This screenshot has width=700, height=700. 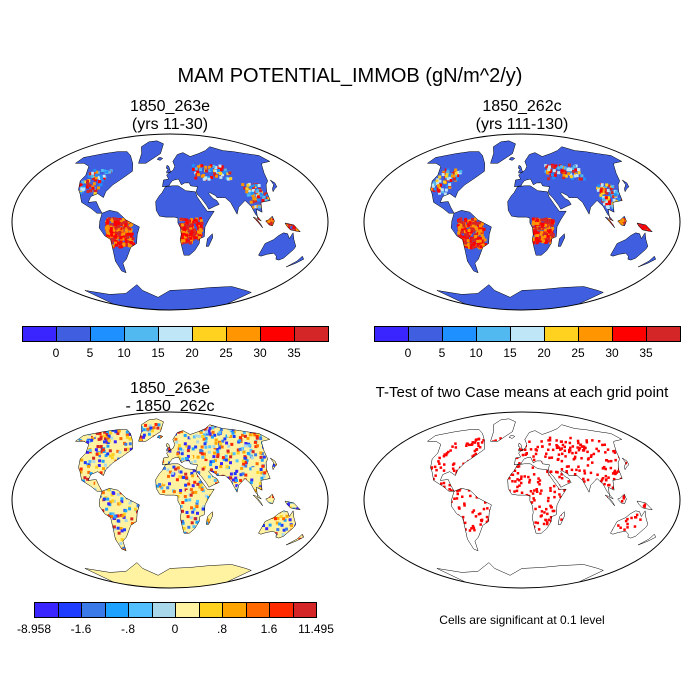 I want to click on map-diff, so click(x=170, y=500).